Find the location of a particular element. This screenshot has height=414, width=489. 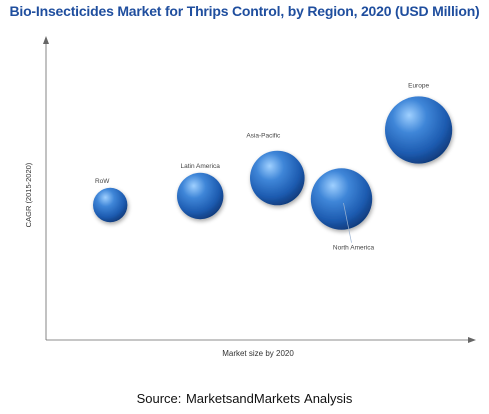

bubble-row is located at coordinates (110, 205).